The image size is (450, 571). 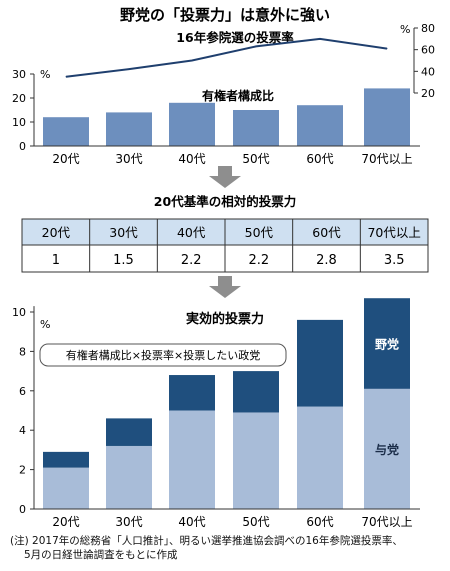 I want to click on bar-x-tick-label: 60代, so click(x=319, y=159).